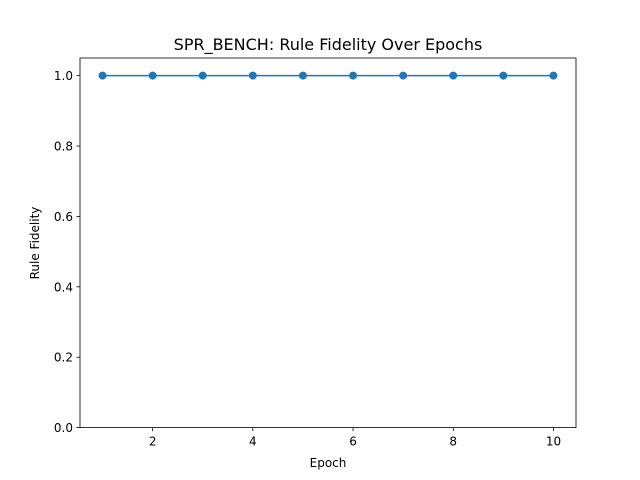 This screenshot has width=640, height=480. What do you see at coordinates (63, 217) in the screenshot?
I see `y-tick-label: 0.6` at bounding box center [63, 217].